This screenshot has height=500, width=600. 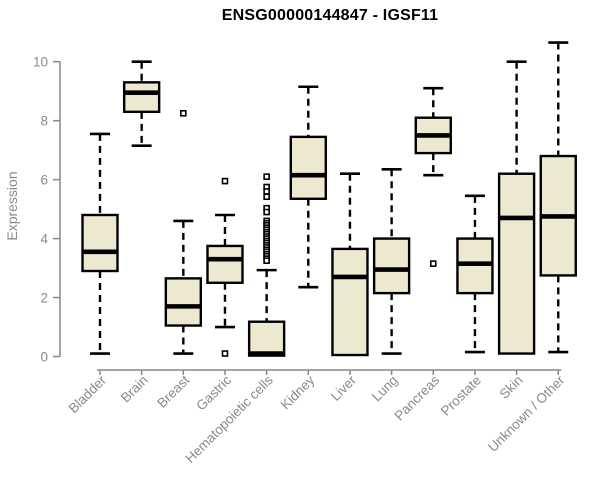 I want to click on category-label: Kidney, so click(x=298, y=392).